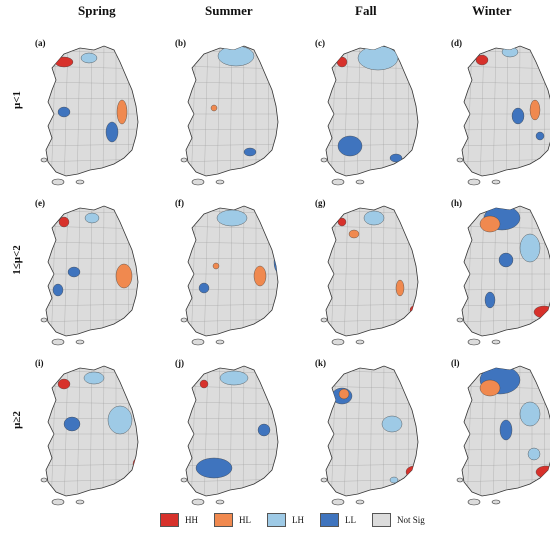 The height and width of the screenshot is (547, 550). Describe the element at coordinates (276, 520) in the screenshot. I see `legend-swatch-lh` at that location.